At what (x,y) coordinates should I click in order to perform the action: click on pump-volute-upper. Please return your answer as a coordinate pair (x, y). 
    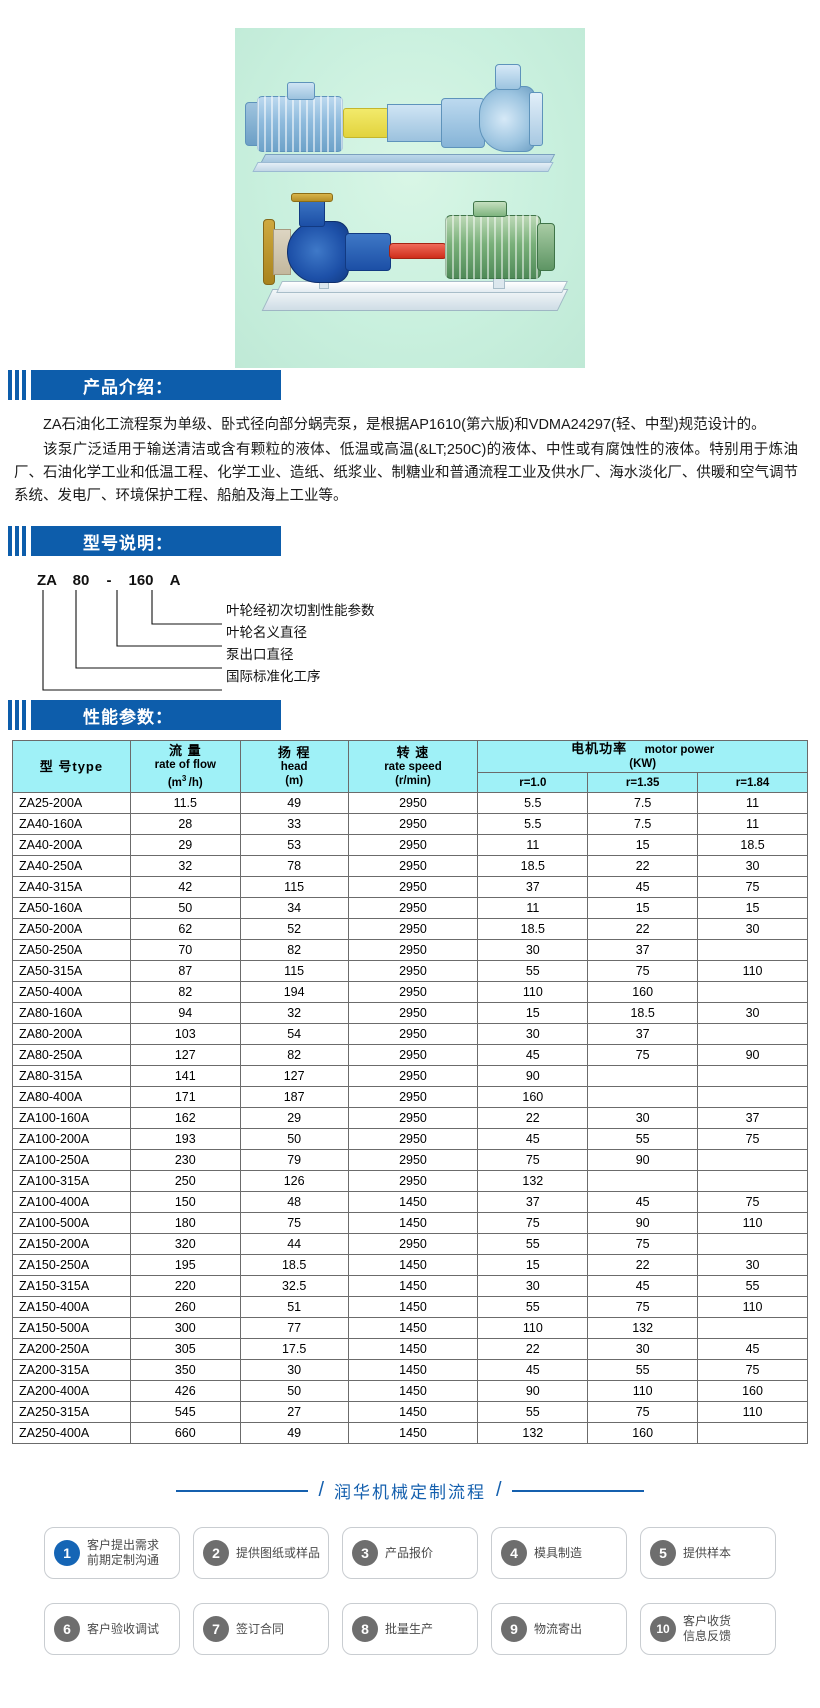
    Looking at the image, I should click on (507, 119).